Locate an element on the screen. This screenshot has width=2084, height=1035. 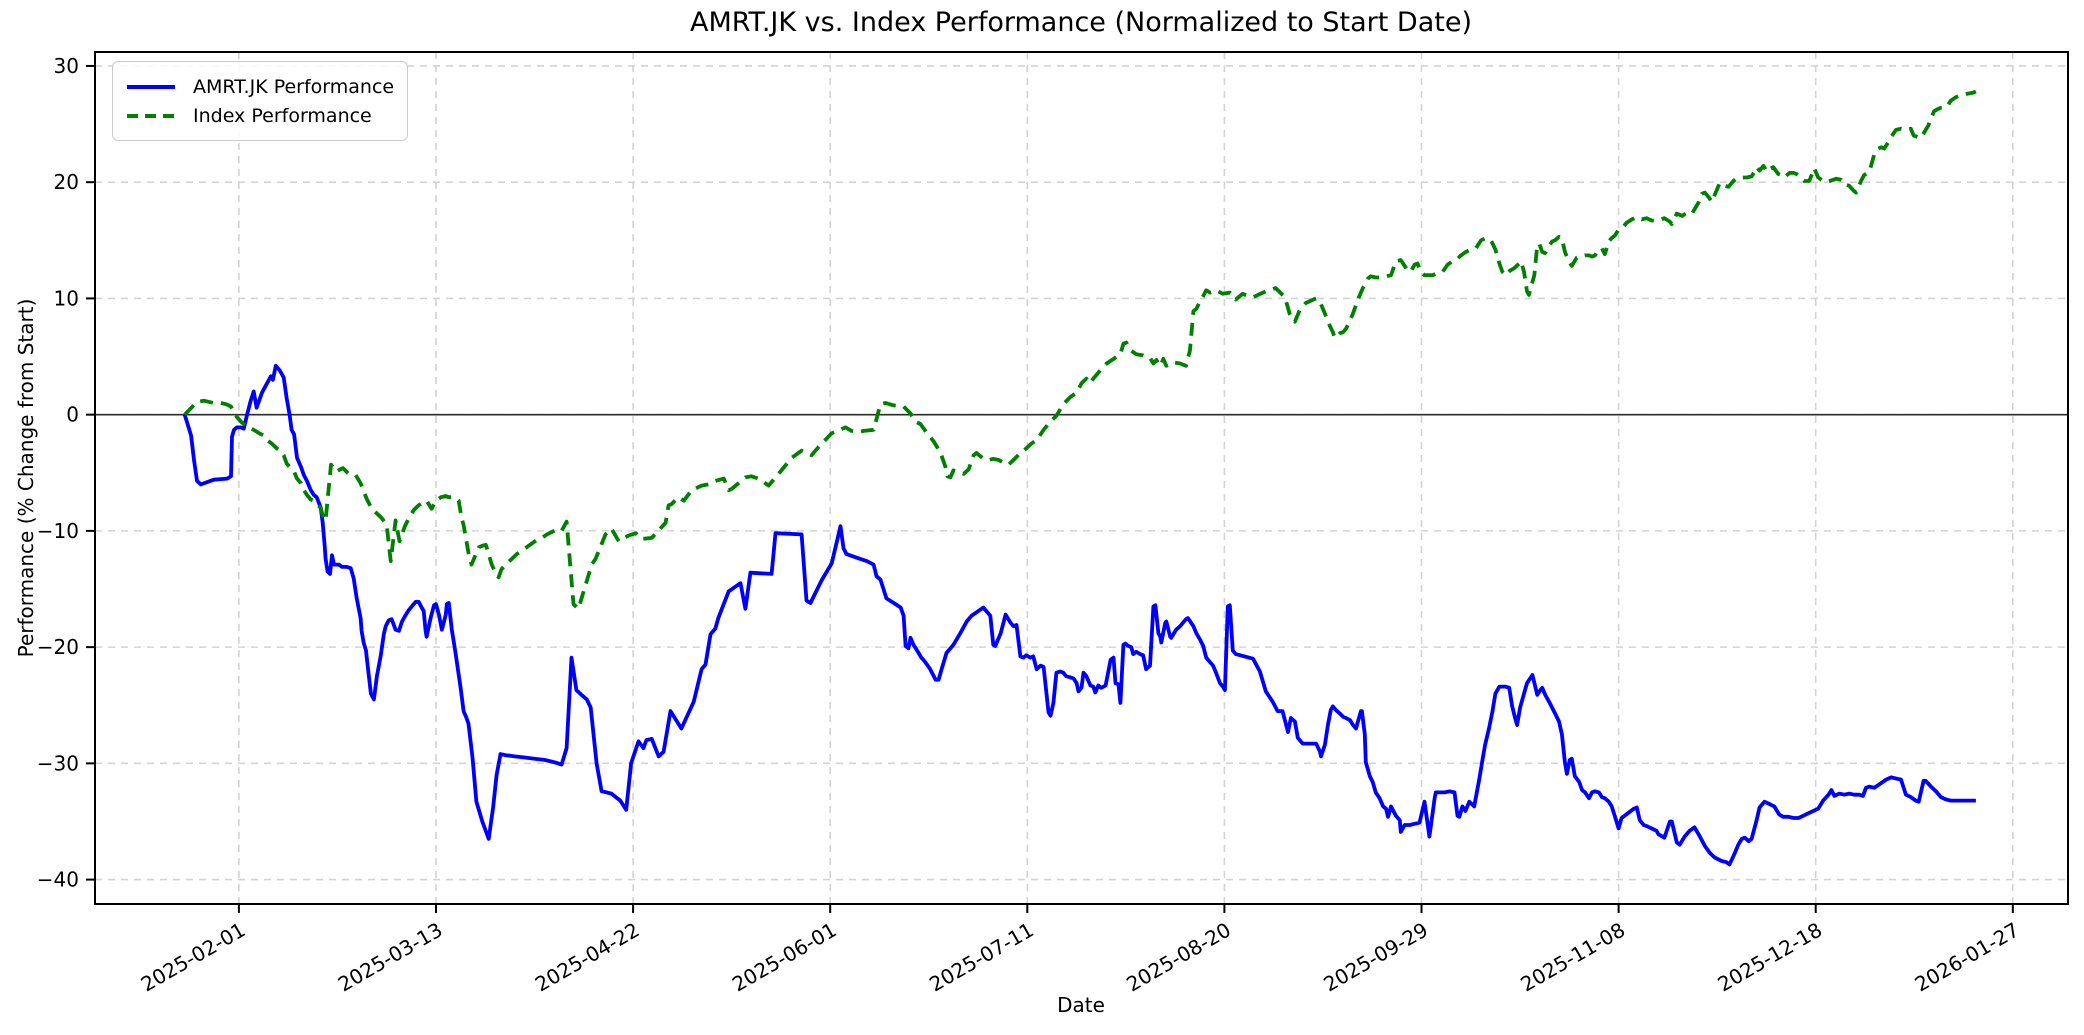
x-tick-label: 2025-11-08 is located at coordinates (1572, 957).